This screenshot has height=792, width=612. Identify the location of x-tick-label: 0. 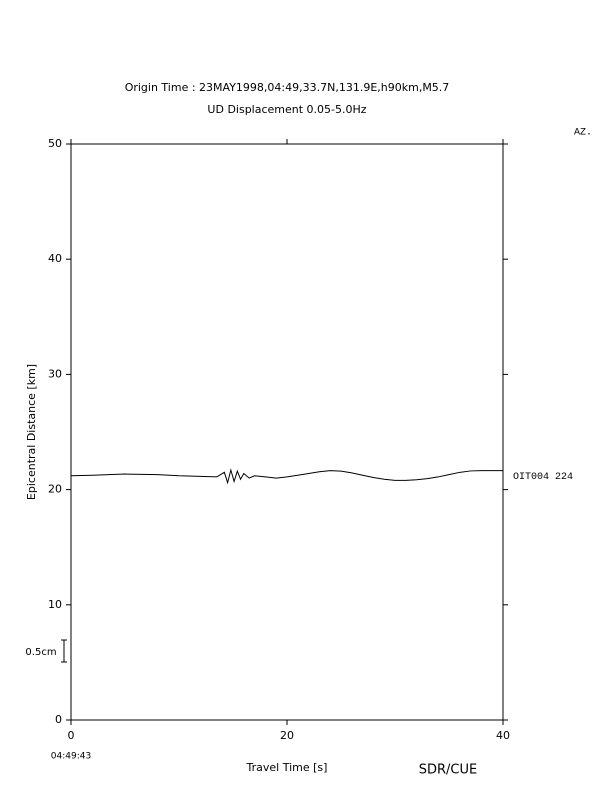
(71, 735).